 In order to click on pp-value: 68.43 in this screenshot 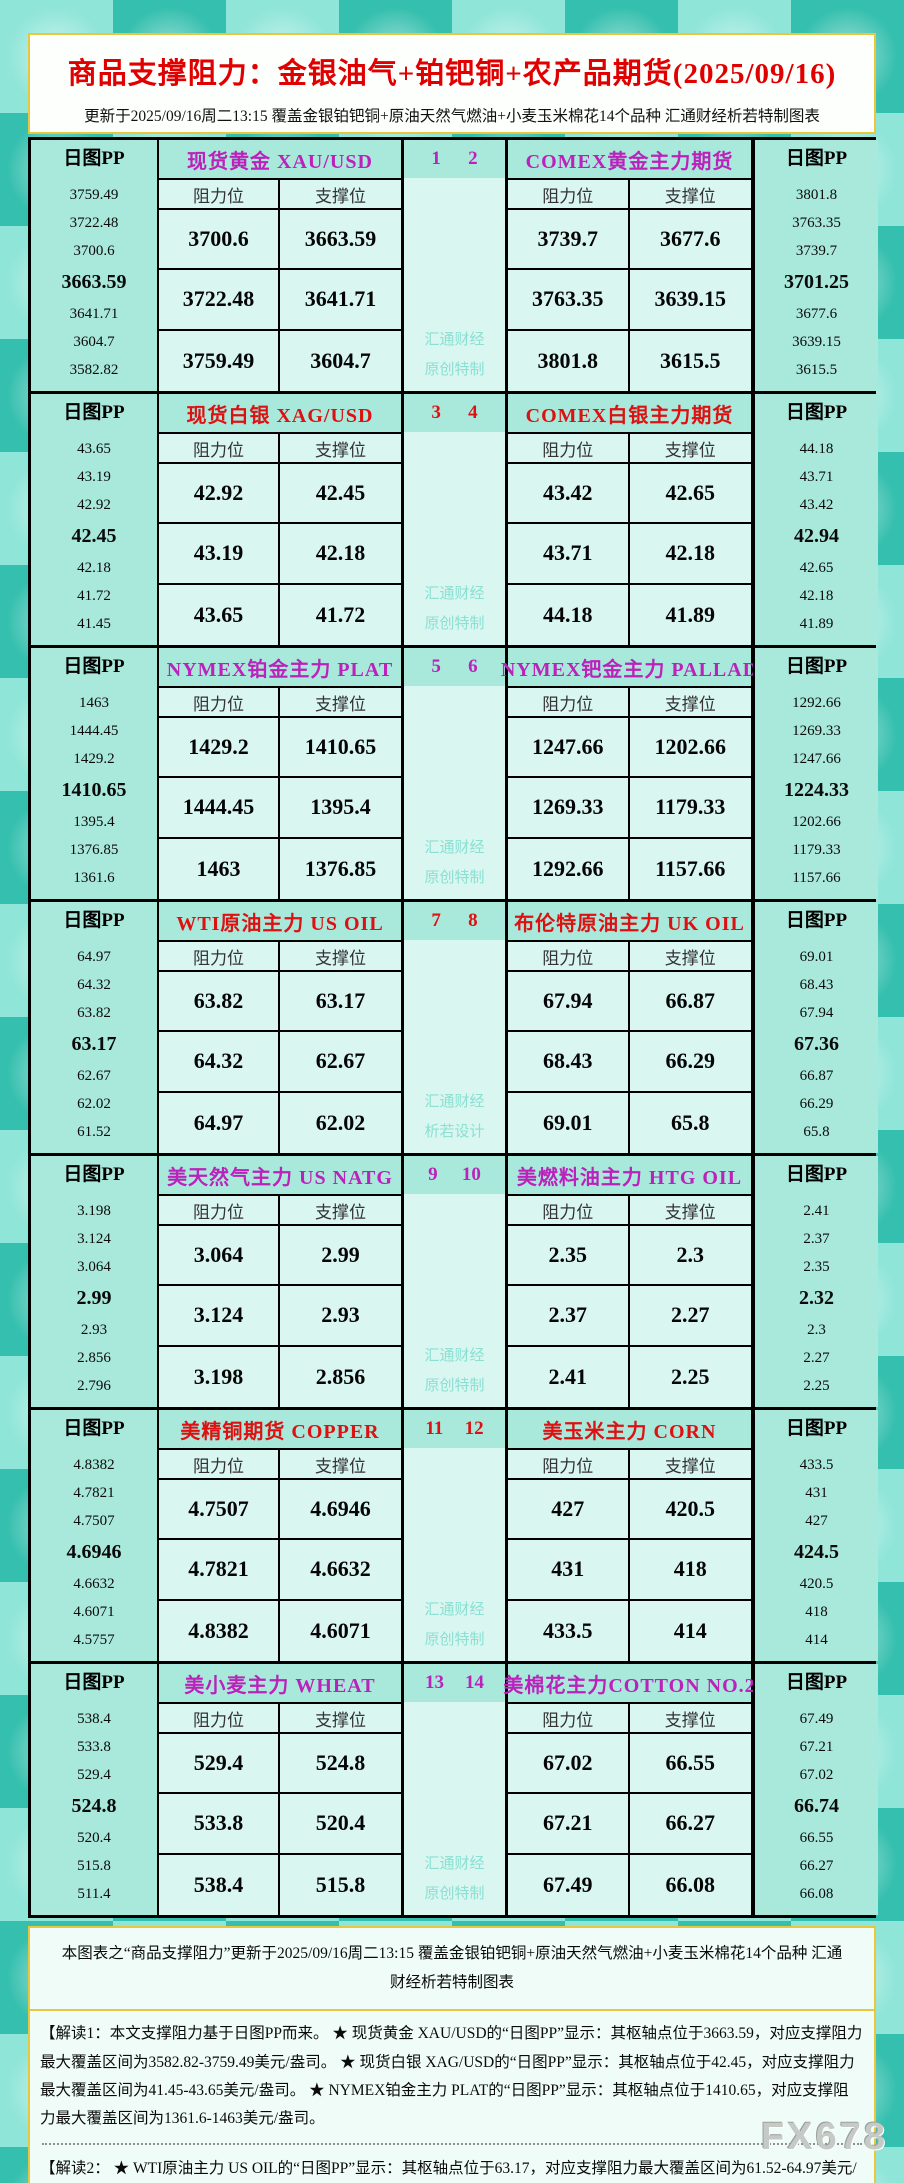, I will do `click(816, 984)`.